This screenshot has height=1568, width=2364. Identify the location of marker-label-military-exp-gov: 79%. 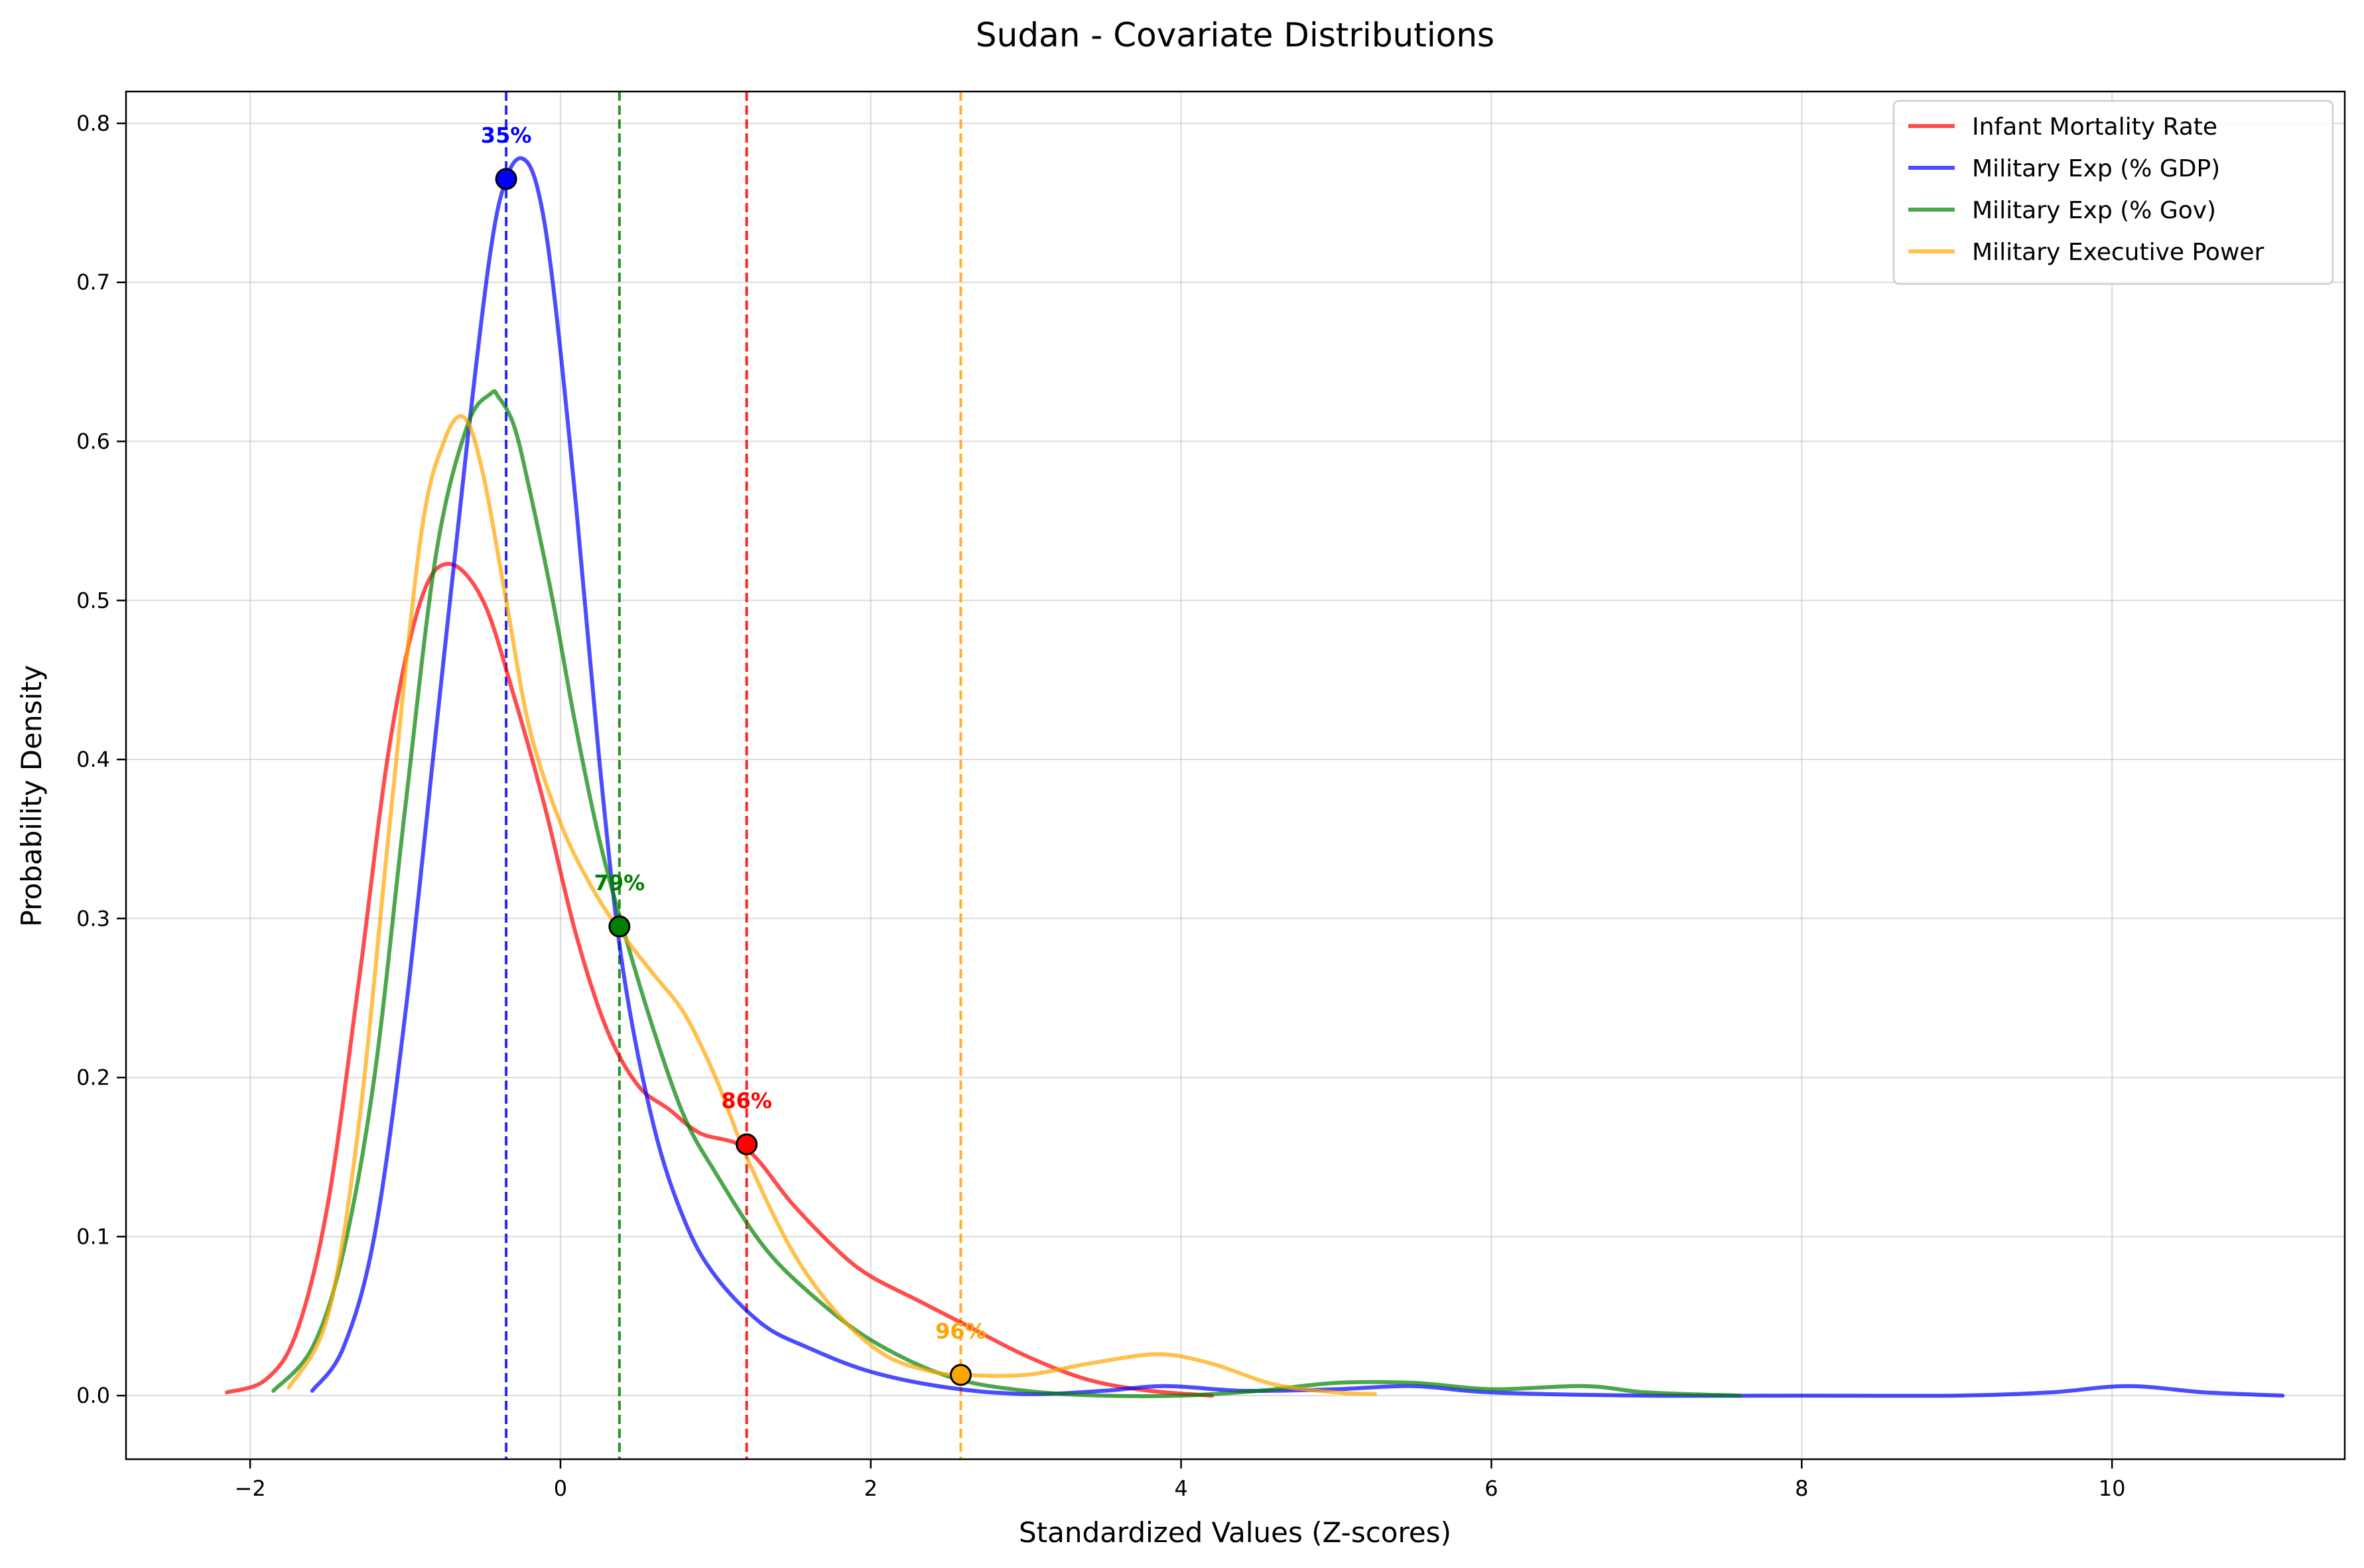
(619, 883).